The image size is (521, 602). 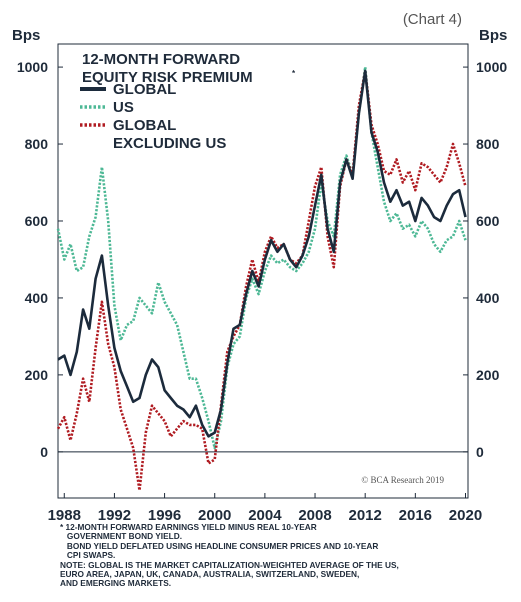 I want to click on x-tick-label: 1988, so click(x=64, y=515).